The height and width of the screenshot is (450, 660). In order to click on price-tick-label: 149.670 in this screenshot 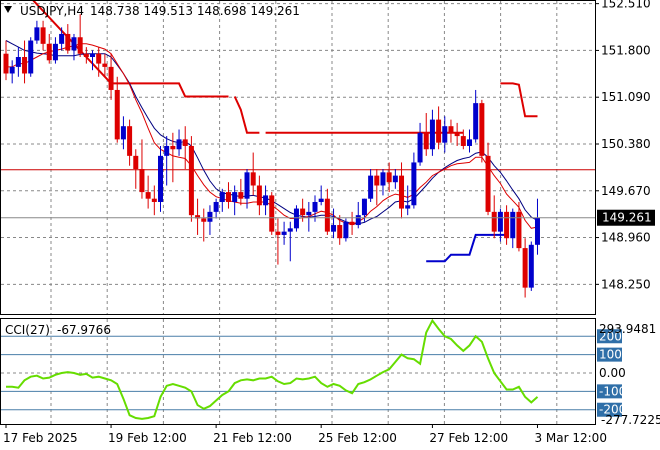, I will do `click(626, 191)`.